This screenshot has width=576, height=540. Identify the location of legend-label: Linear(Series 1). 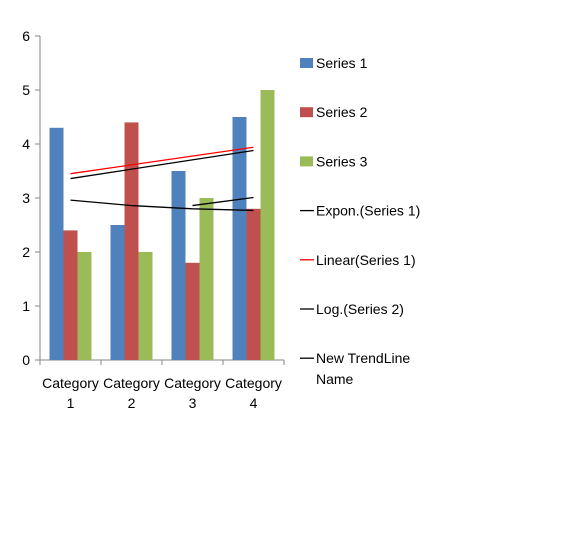
(366, 260).